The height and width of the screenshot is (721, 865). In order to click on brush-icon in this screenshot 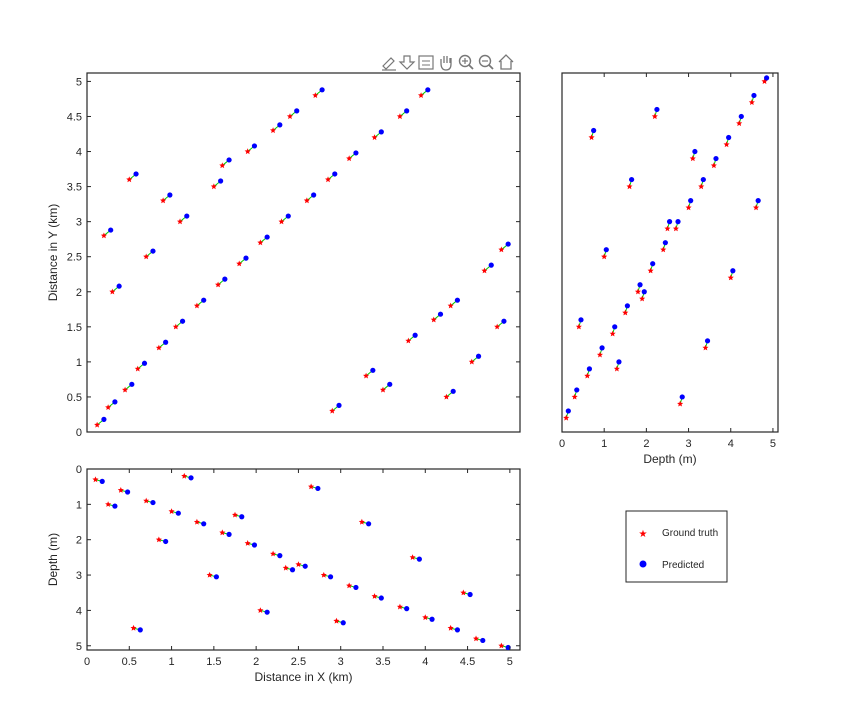, I will do `click(389, 64)`.